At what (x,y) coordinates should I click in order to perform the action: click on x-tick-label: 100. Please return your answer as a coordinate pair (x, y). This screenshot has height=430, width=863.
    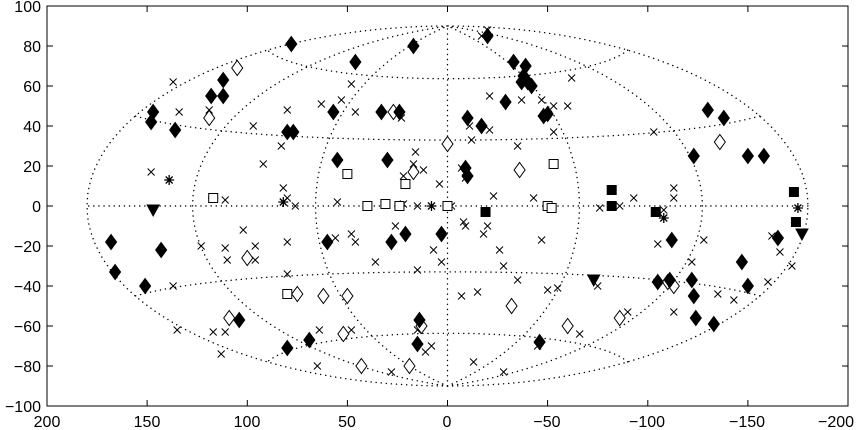
    Looking at the image, I should click on (247, 422).